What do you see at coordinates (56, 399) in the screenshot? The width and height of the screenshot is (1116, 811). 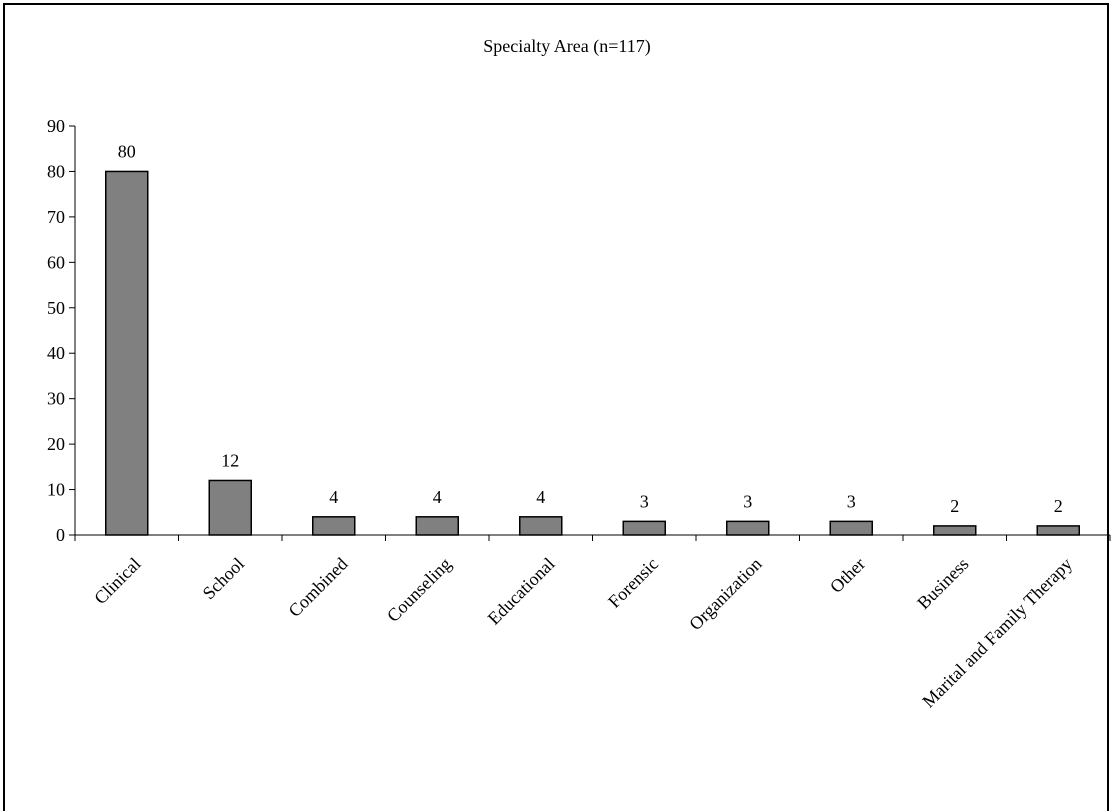 I see `y-tick-label: 30` at bounding box center [56, 399].